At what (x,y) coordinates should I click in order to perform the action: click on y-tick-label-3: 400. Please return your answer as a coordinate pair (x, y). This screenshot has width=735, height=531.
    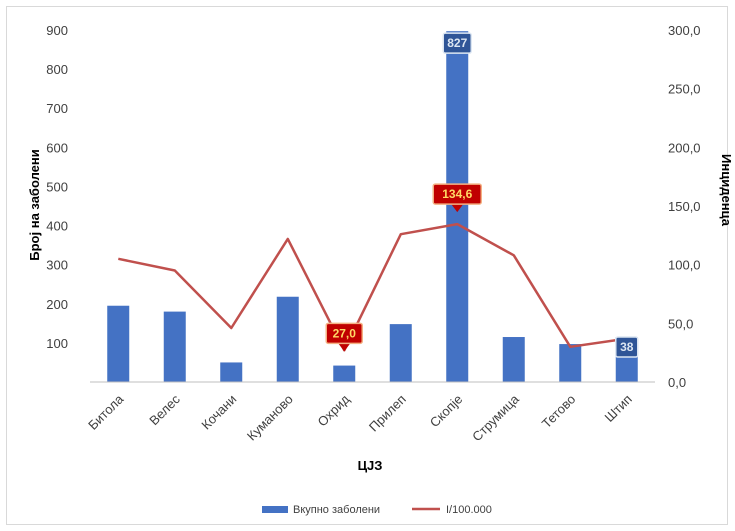
    Looking at the image, I should click on (57, 226).